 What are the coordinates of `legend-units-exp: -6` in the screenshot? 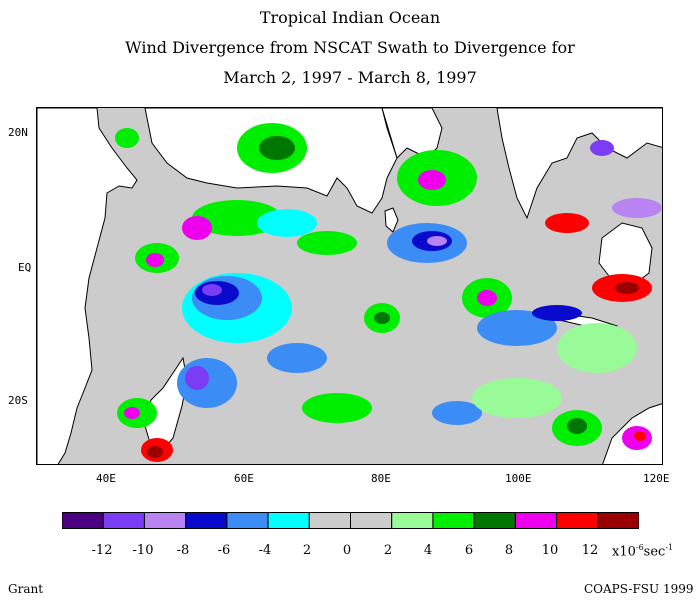 It's located at (639, 547).